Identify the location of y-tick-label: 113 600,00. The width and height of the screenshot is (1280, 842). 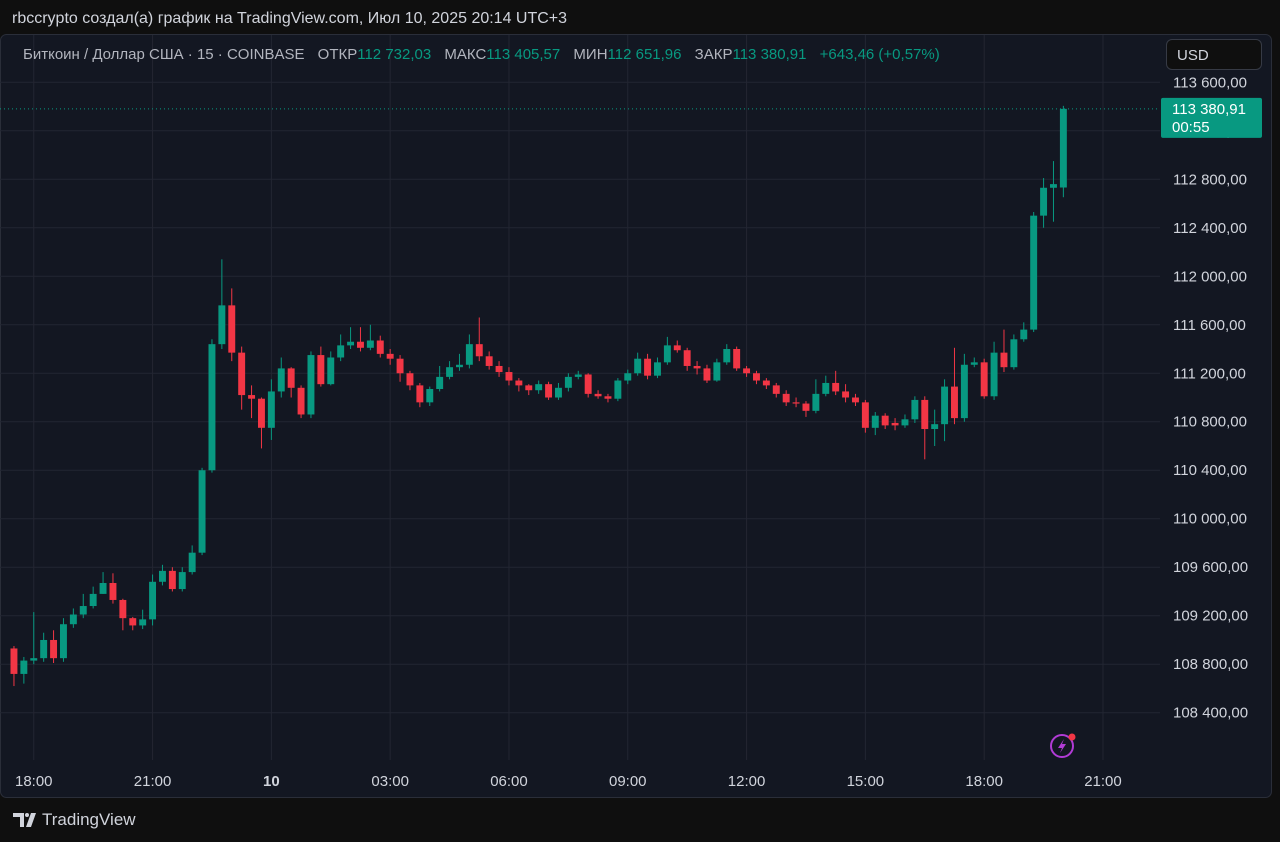
(1210, 82).